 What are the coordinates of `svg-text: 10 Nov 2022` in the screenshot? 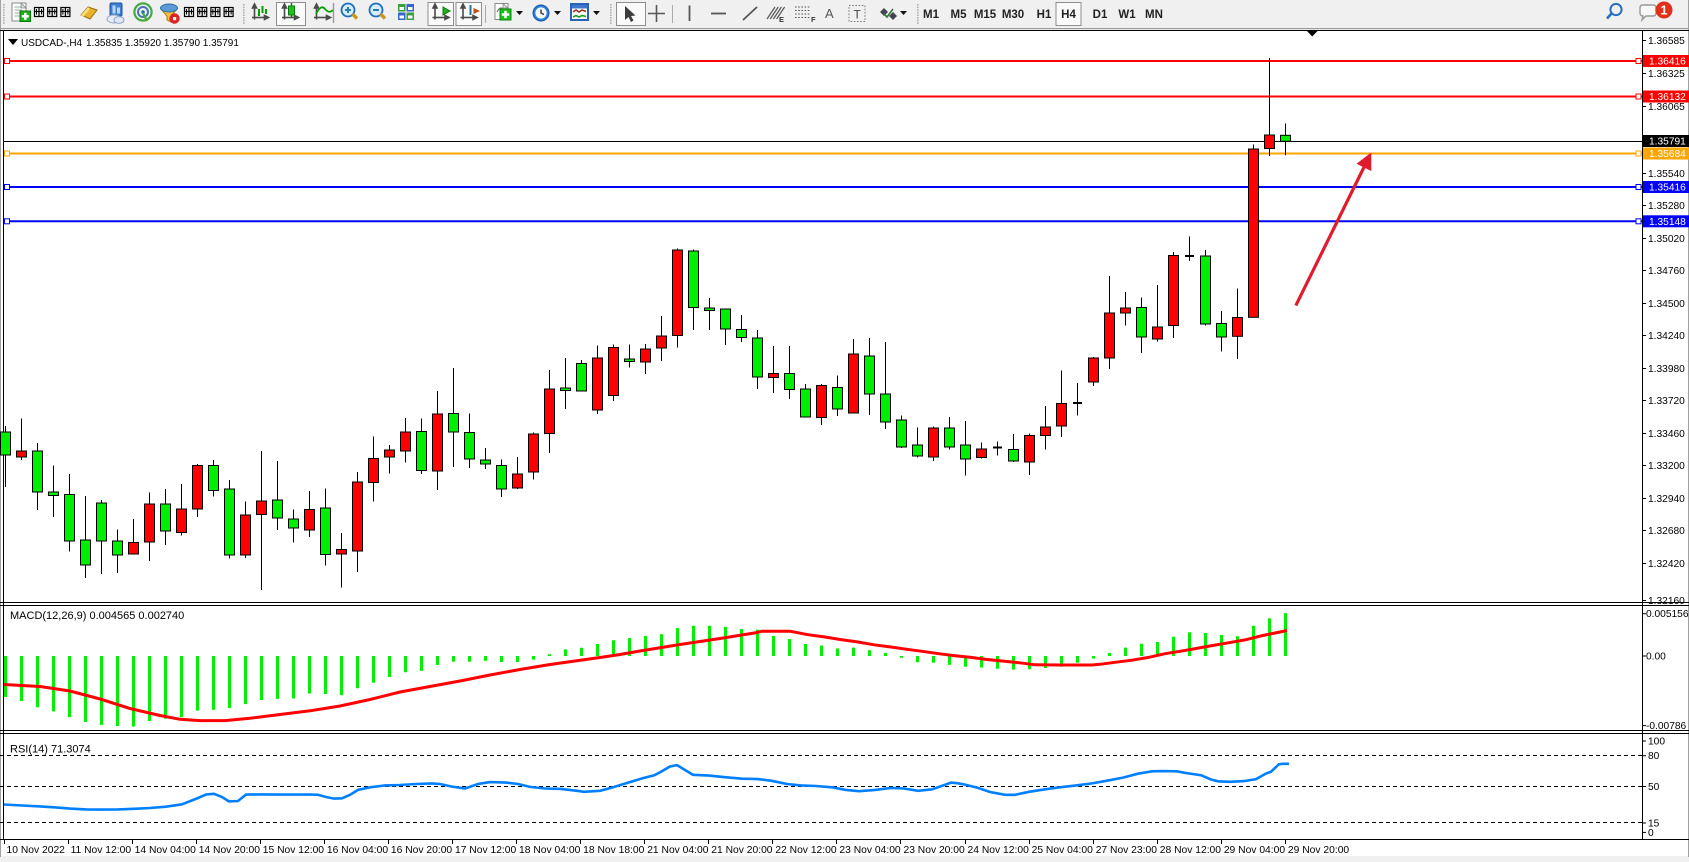 It's located at (36, 850).